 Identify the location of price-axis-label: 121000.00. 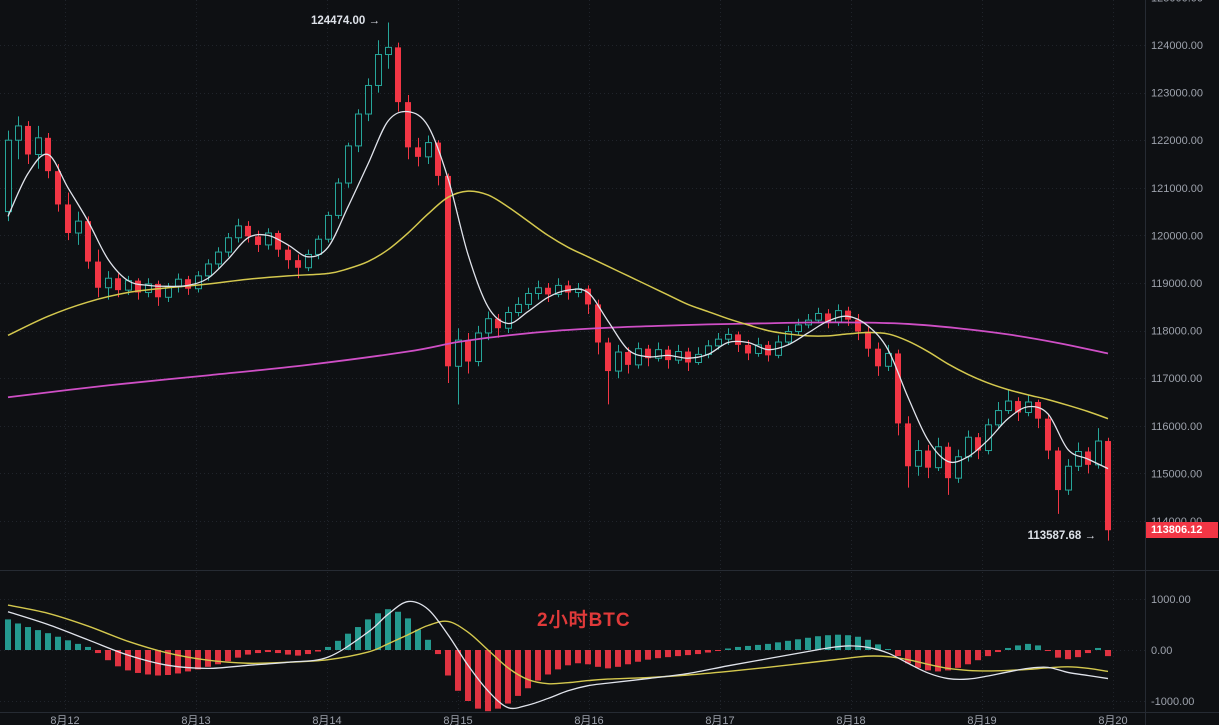
(1177, 189).